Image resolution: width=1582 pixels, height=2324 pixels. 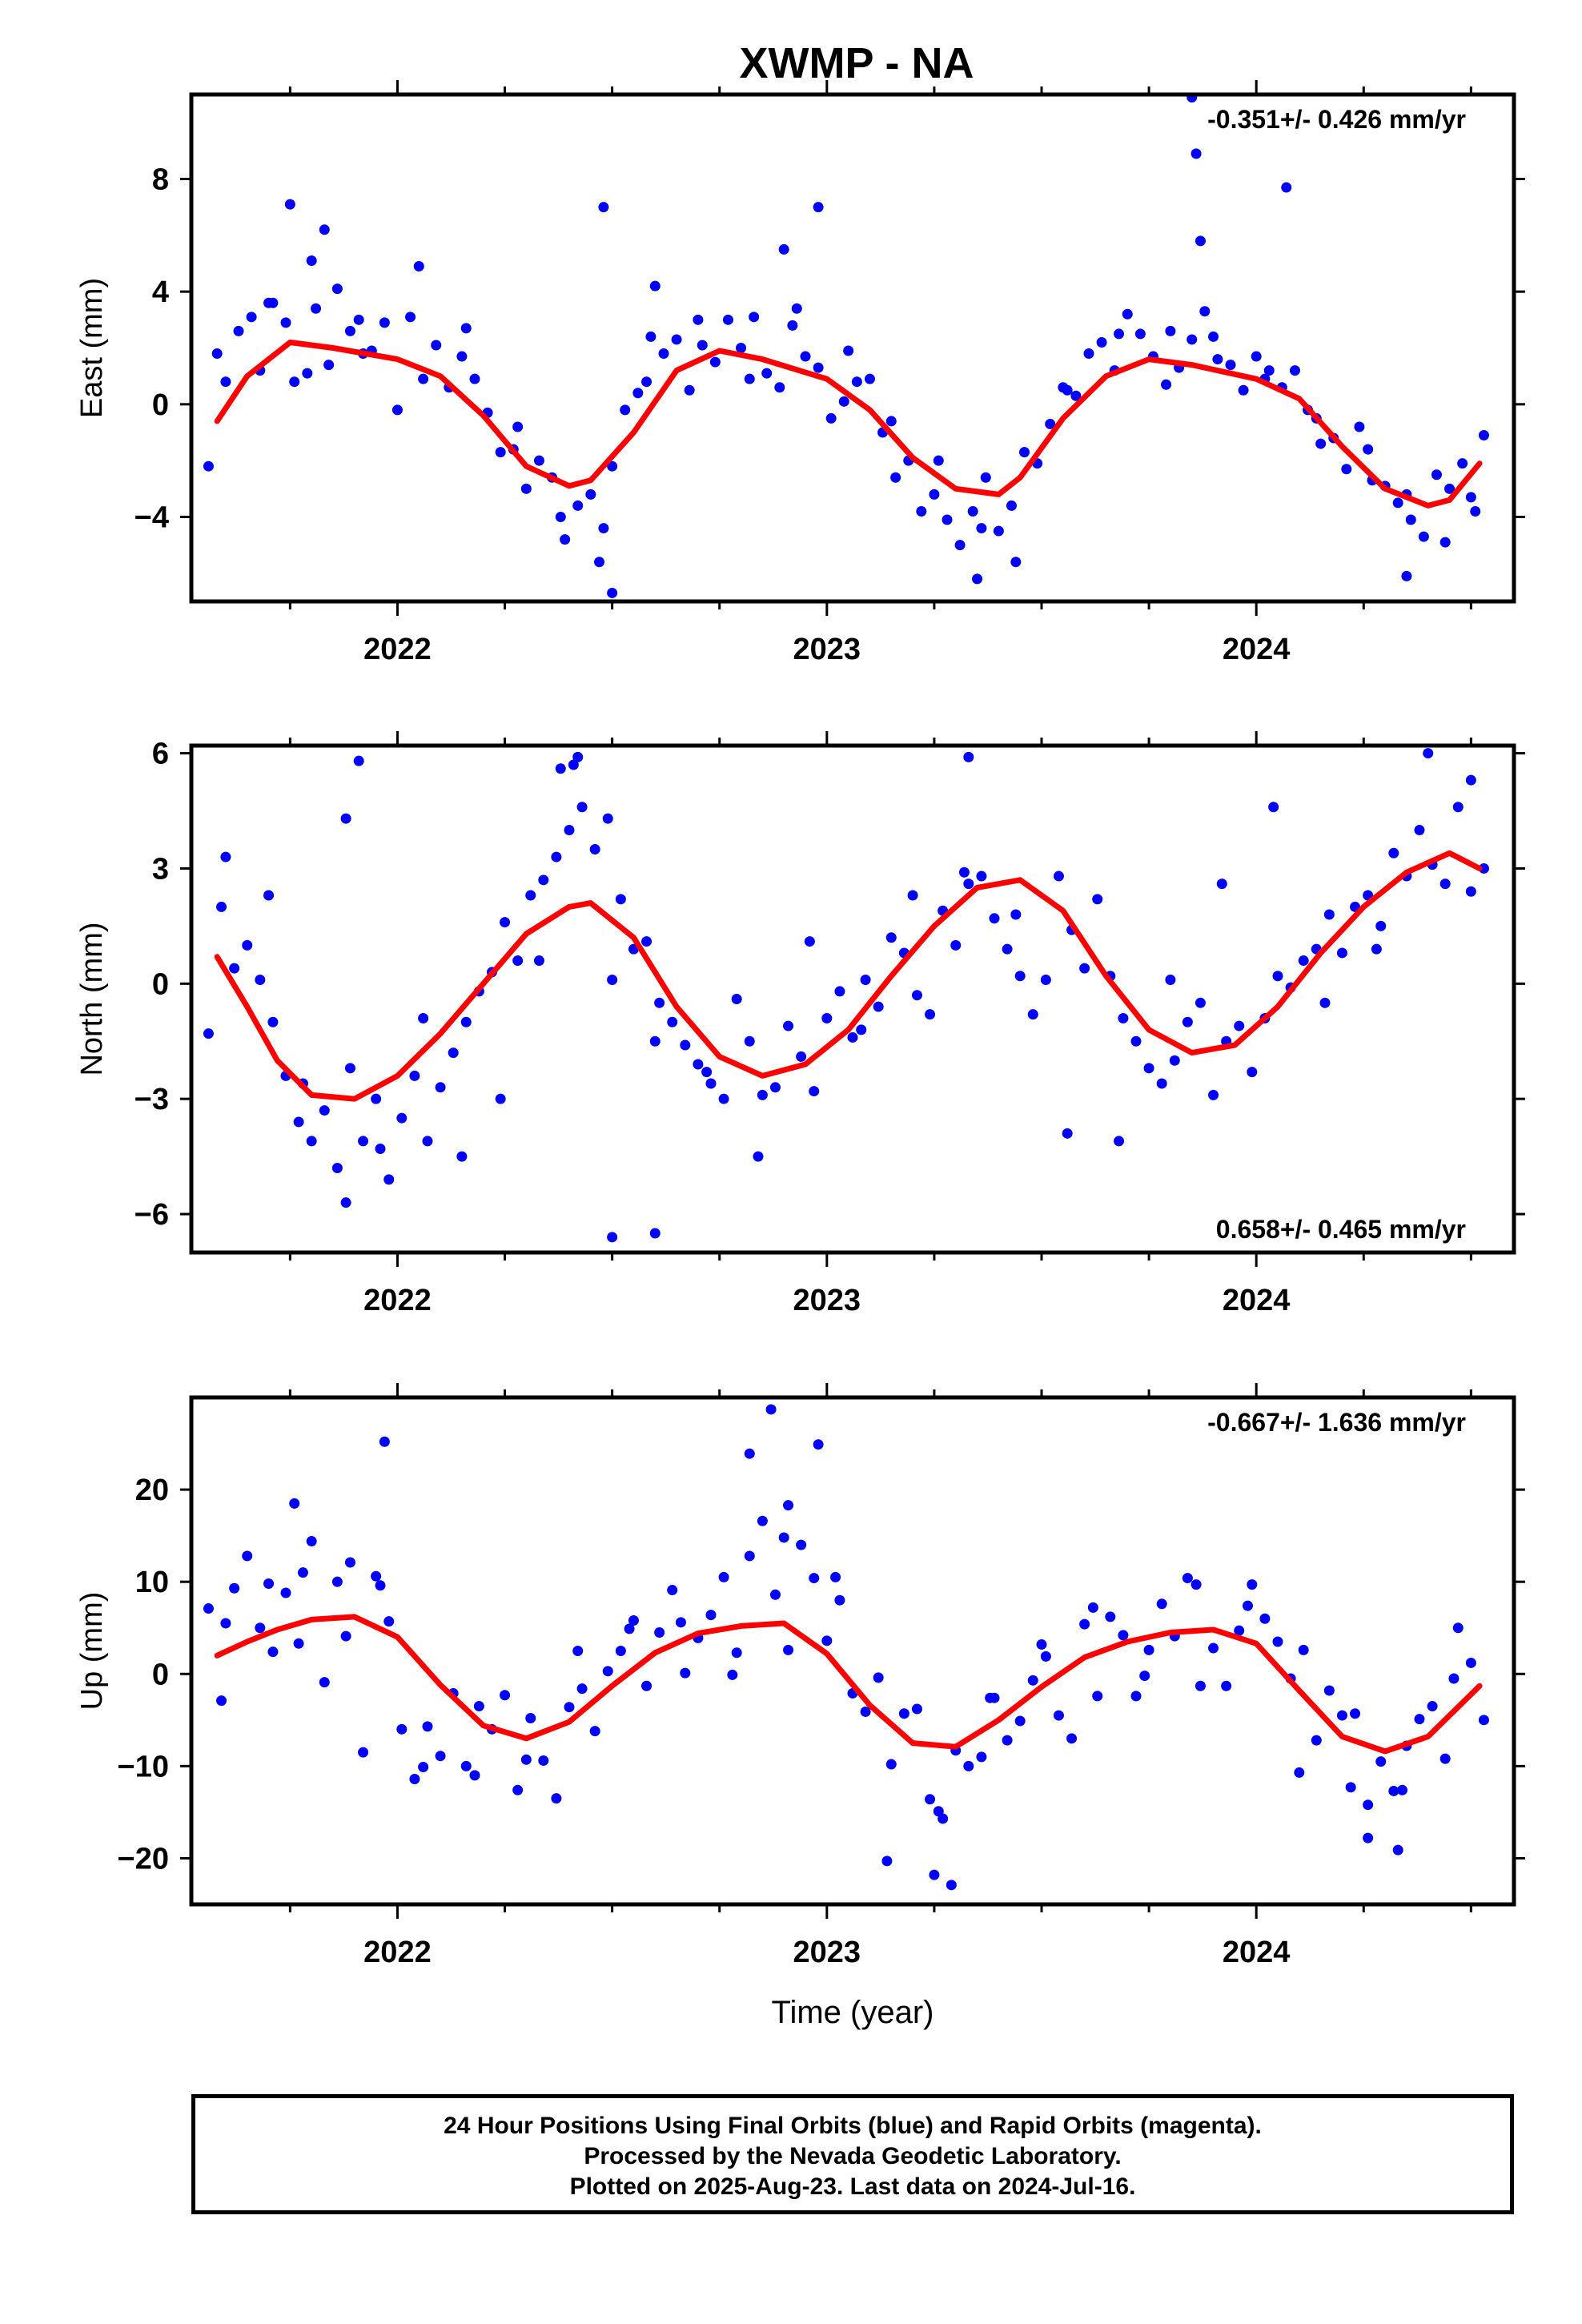 I want to click on y-tick-label: 0, so click(x=161, y=1674).